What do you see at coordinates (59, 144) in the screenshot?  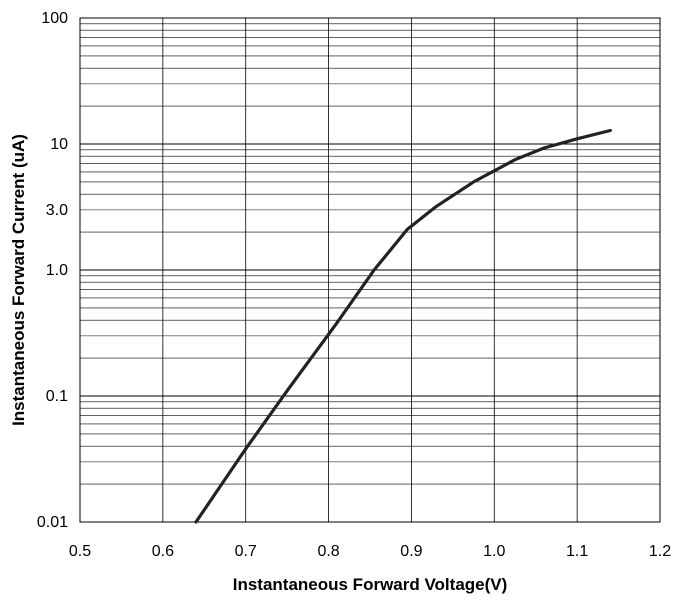 I see `y-tick-label: 10` at bounding box center [59, 144].